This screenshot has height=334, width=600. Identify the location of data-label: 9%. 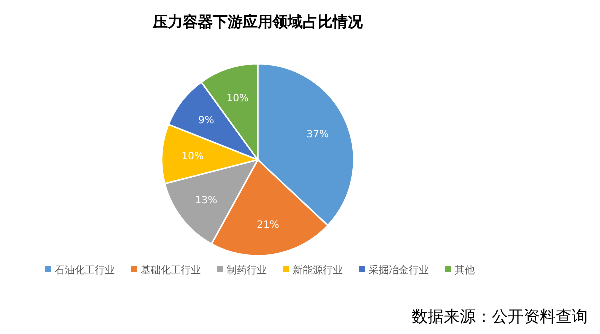
(206, 120).